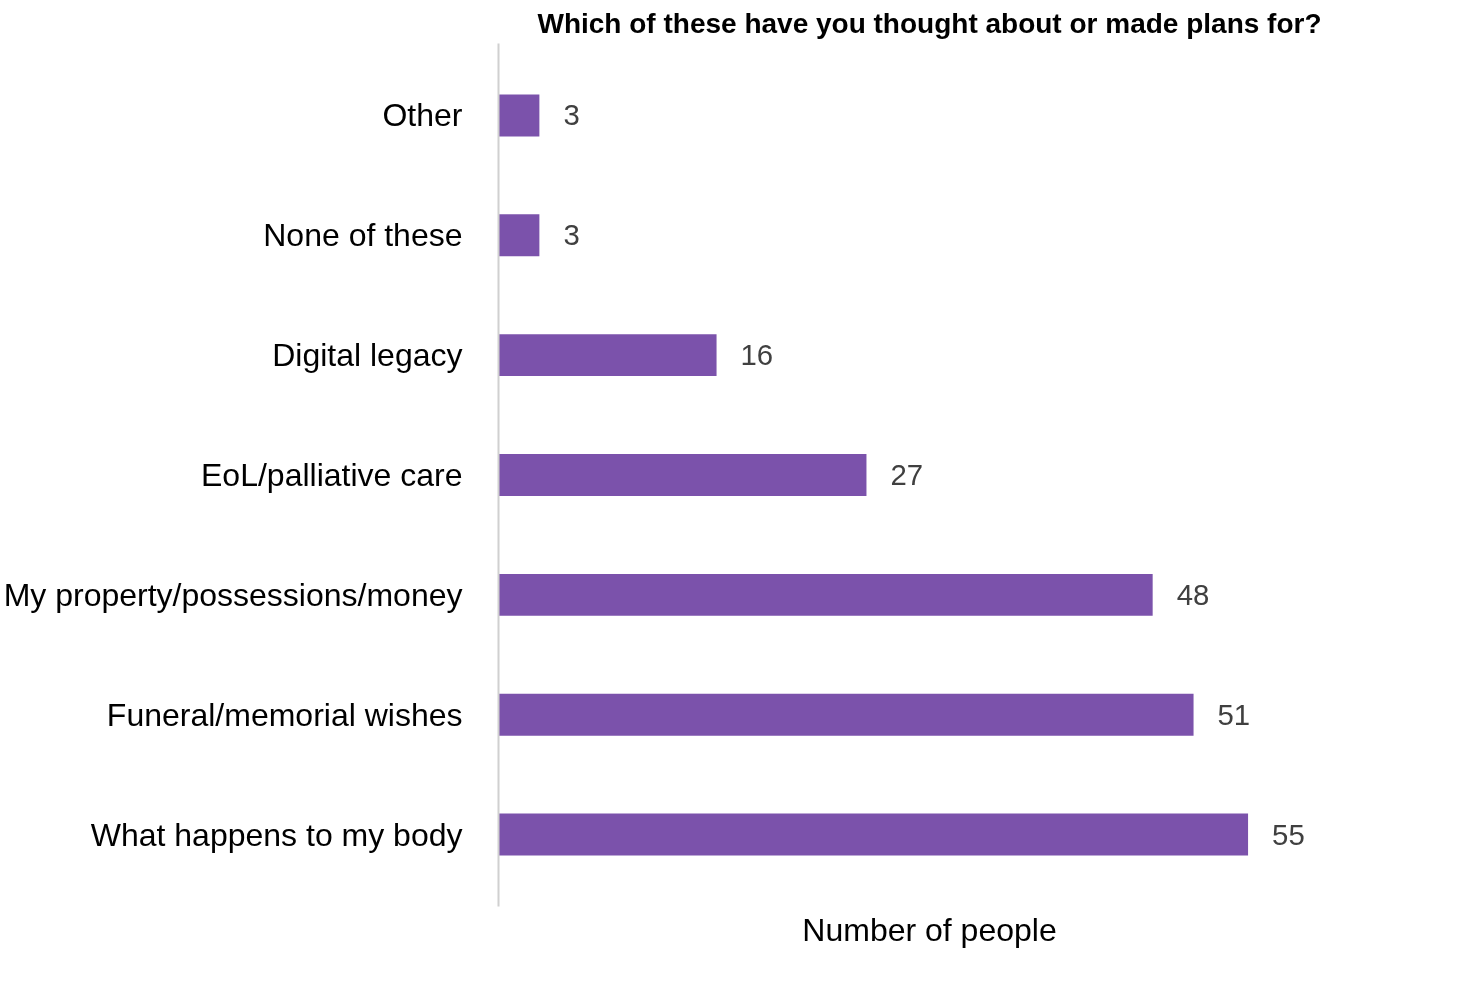  I want to click on data-label: 51, so click(1234, 714).